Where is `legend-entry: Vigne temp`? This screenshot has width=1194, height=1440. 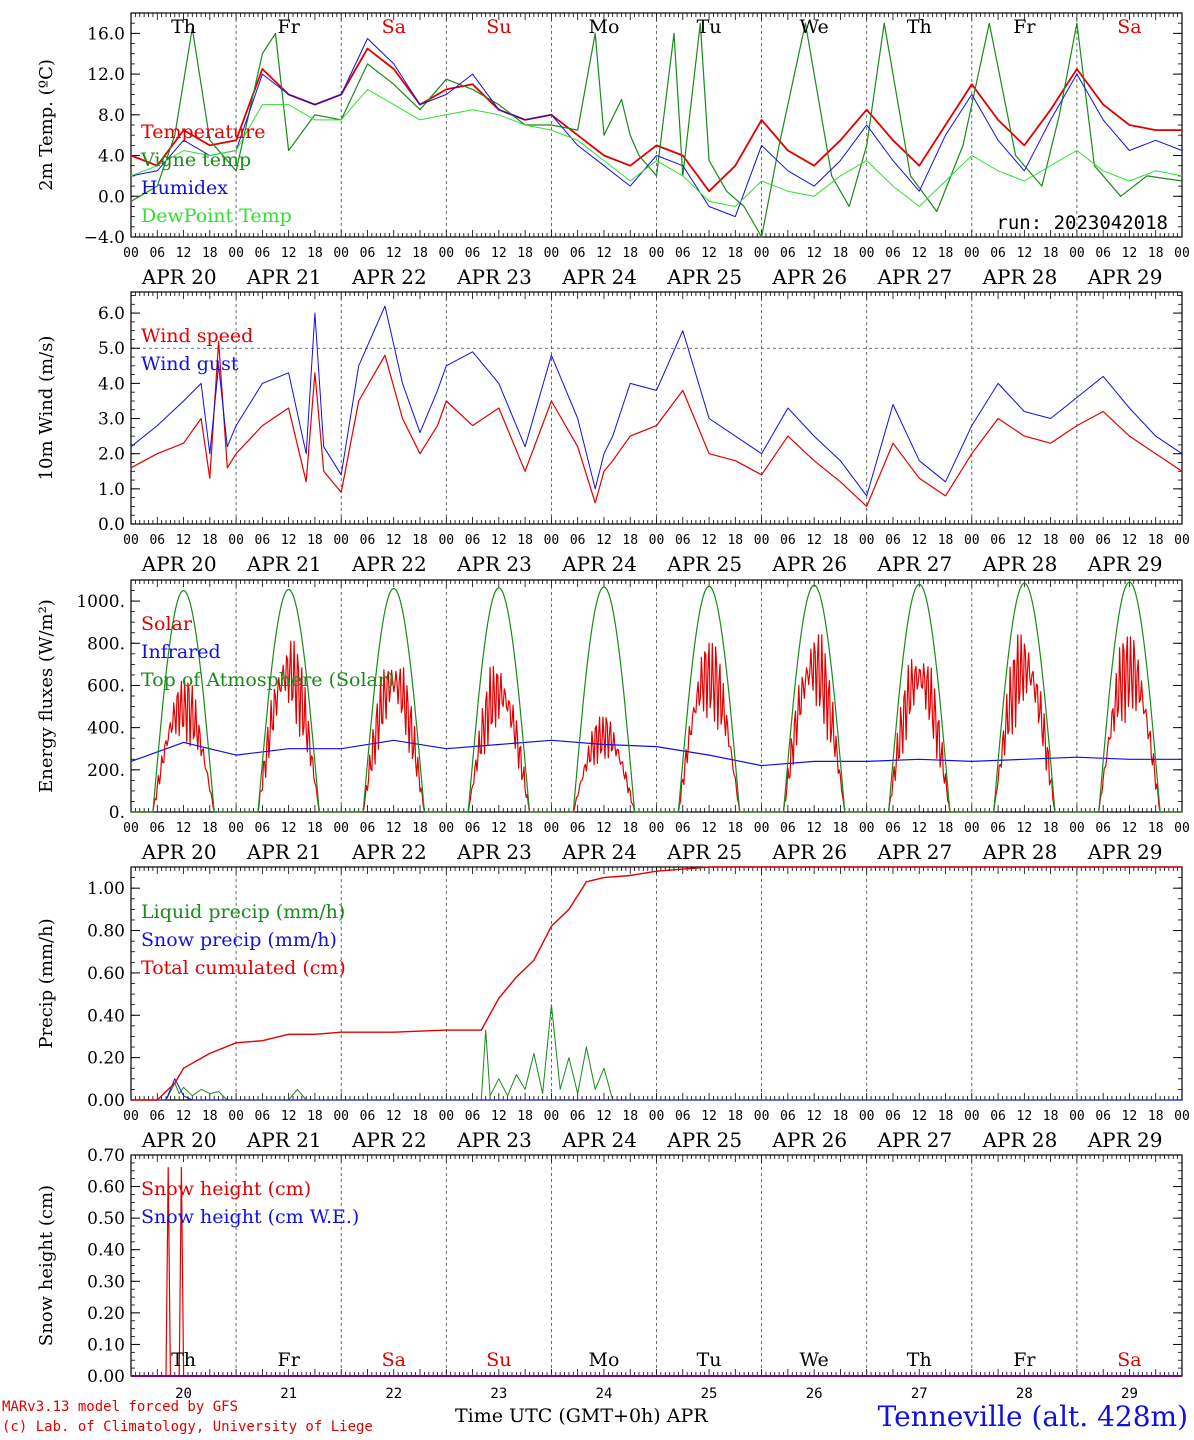
legend-entry: Vigne temp is located at coordinates (195, 160).